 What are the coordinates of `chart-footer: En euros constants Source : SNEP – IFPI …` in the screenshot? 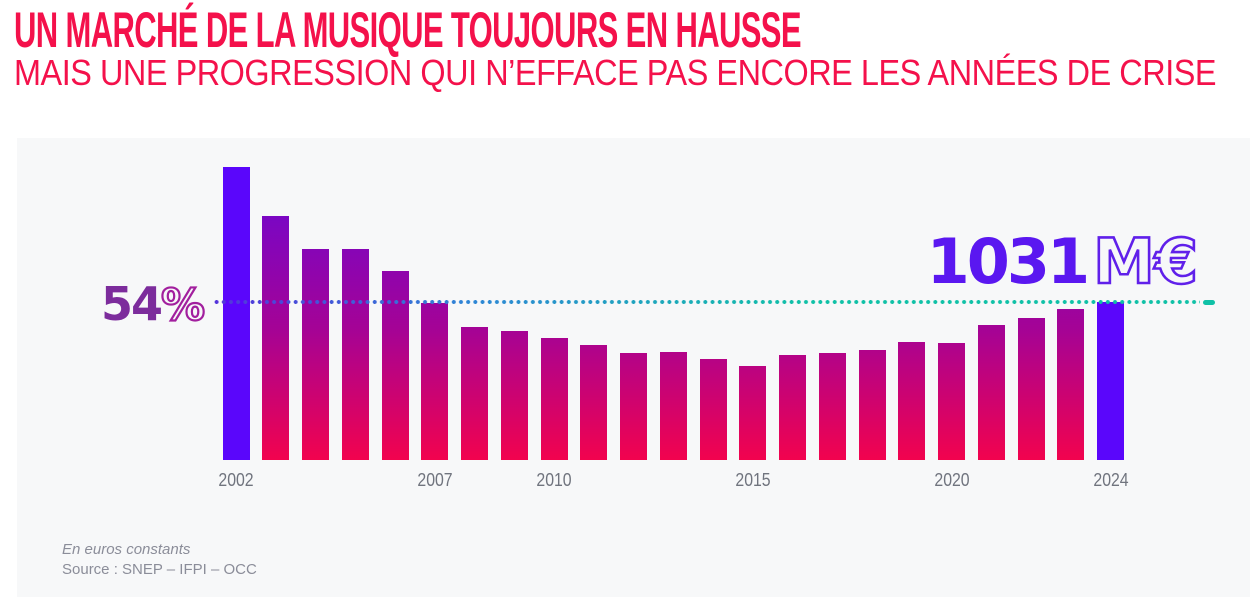 It's located at (159, 560).